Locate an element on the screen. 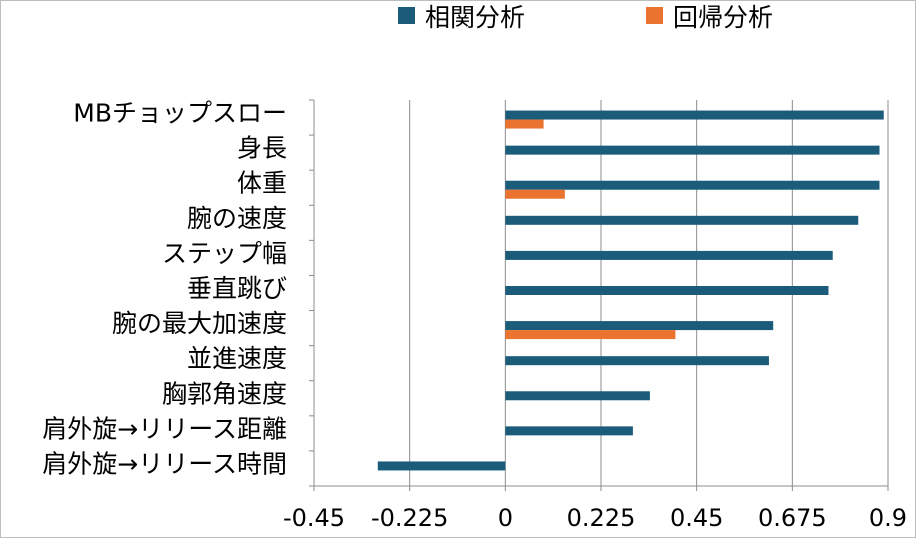  category-label: 体重 is located at coordinates (262, 183).